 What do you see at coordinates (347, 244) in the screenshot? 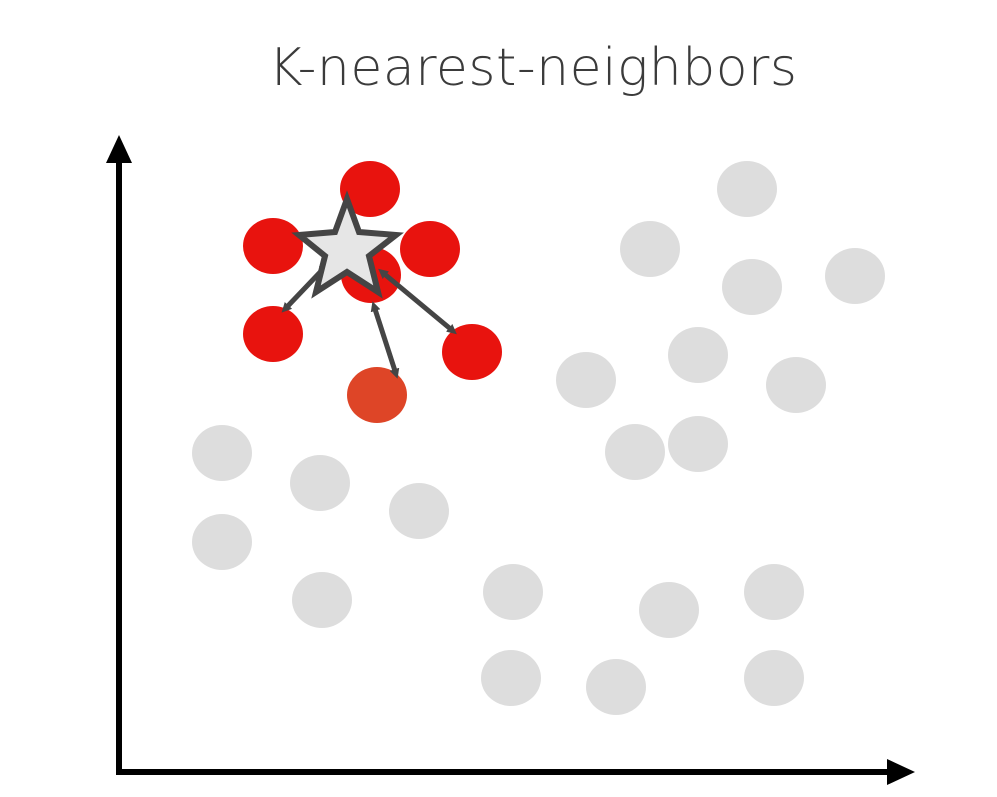
I see `query-star-icon` at bounding box center [347, 244].